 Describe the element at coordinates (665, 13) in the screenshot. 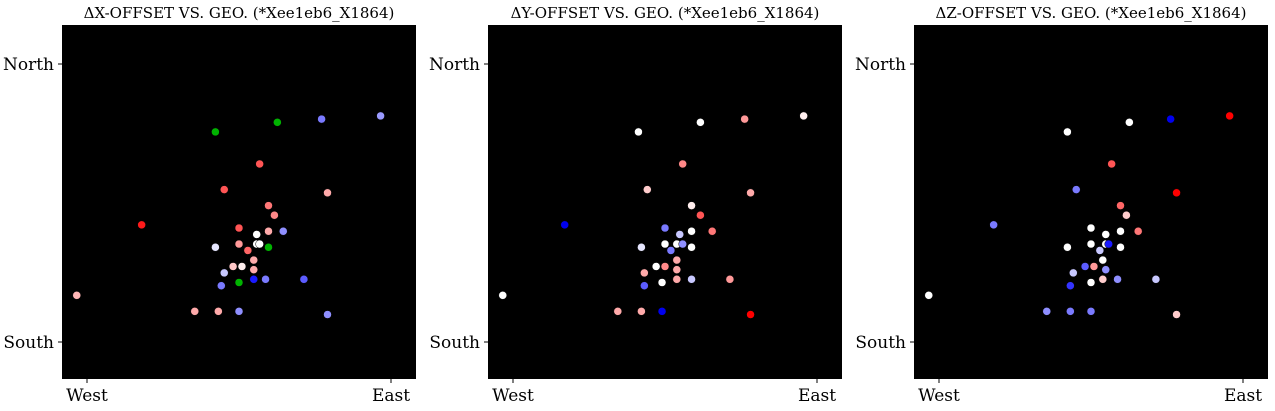

I see `chart-title: ΔY-OFFSET VS. GEO. (*Xee1eb6_X1864)` at that location.